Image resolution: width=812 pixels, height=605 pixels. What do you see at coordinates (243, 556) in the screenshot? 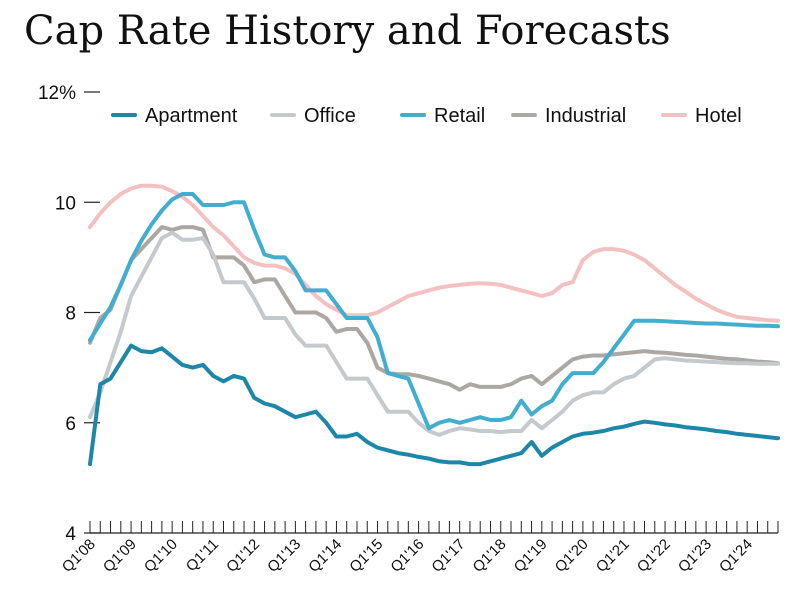
I see `x-tick-label: Q1'12` at bounding box center [243, 556].